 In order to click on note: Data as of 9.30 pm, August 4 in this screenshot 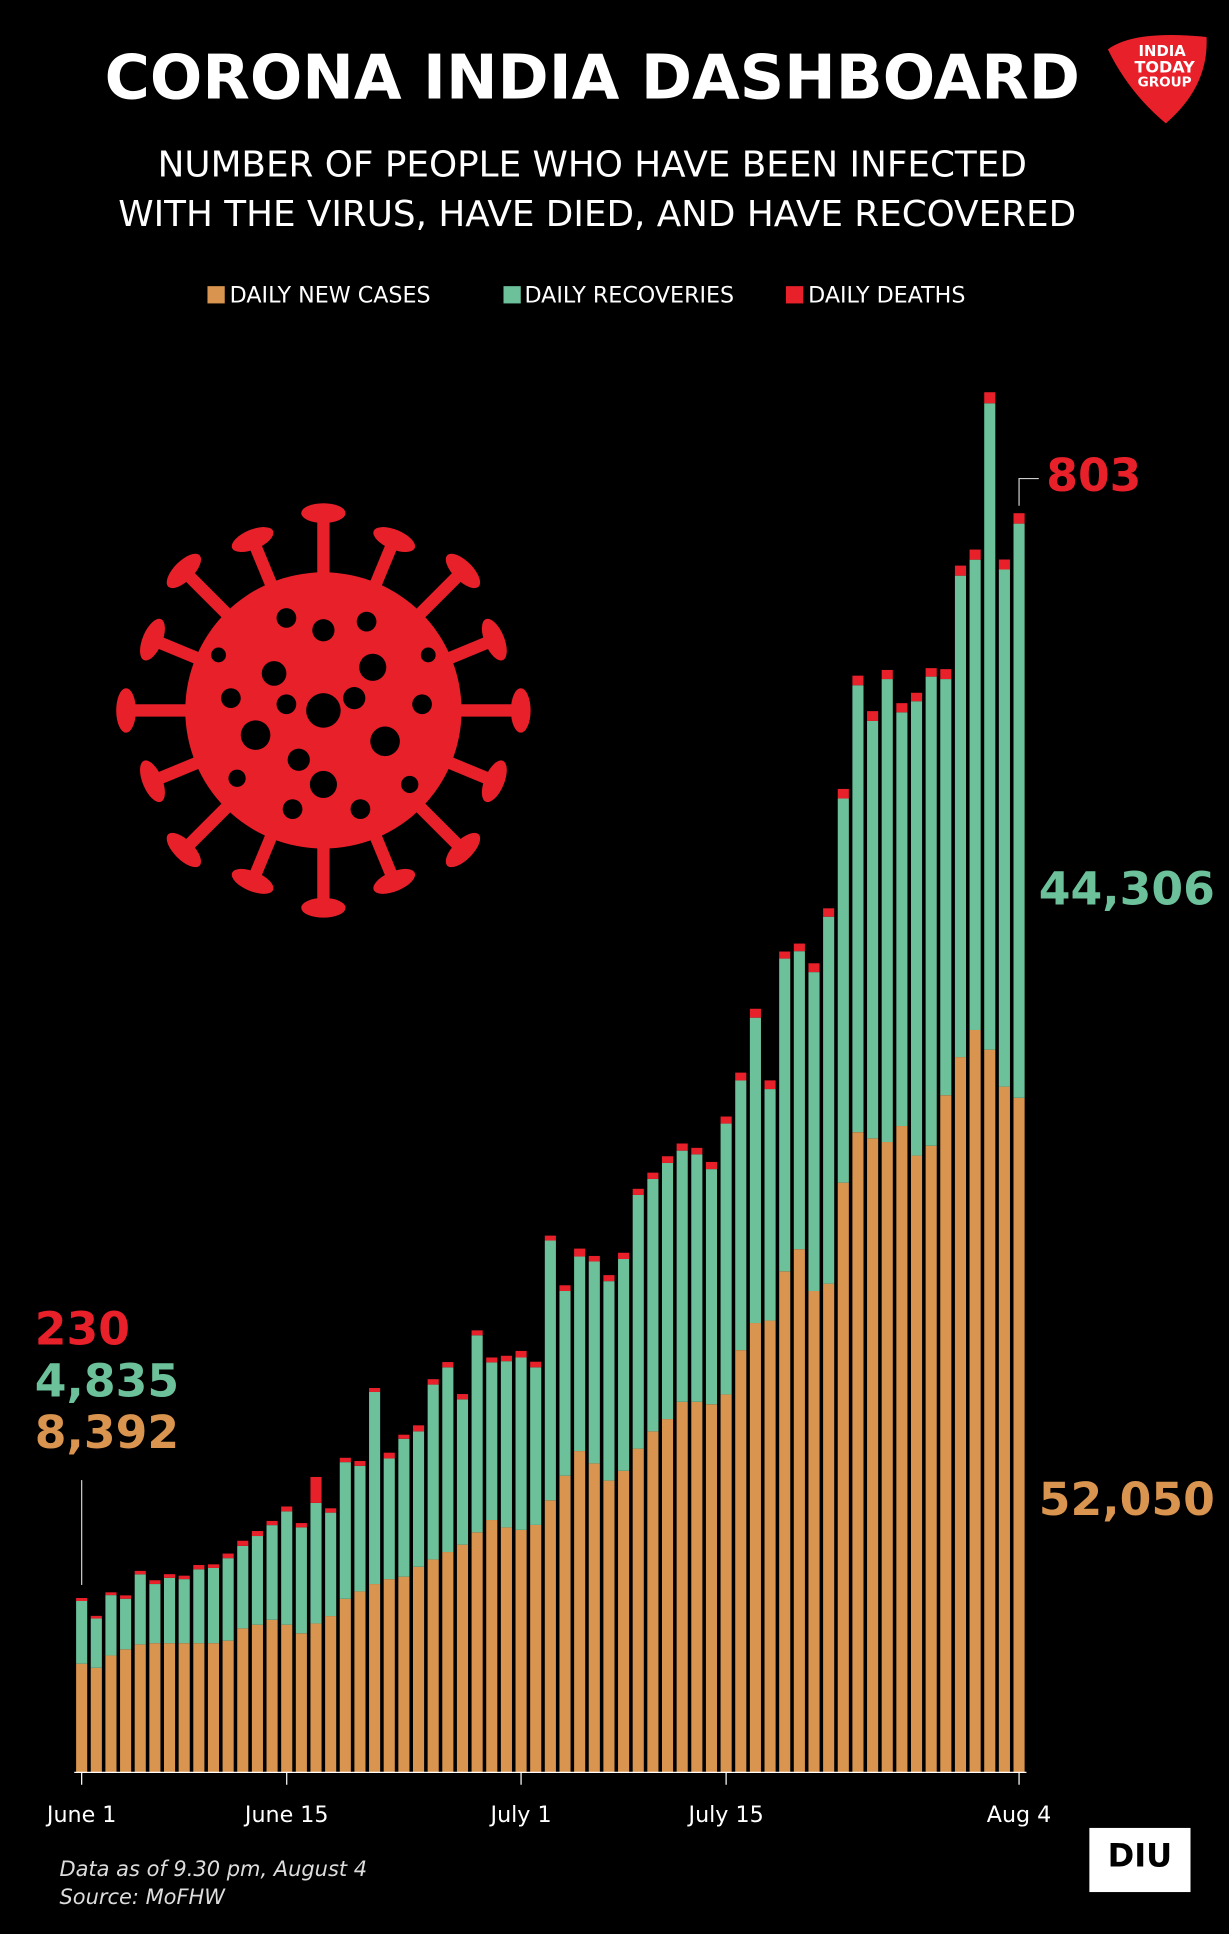, I will do `click(213, 1869)`.